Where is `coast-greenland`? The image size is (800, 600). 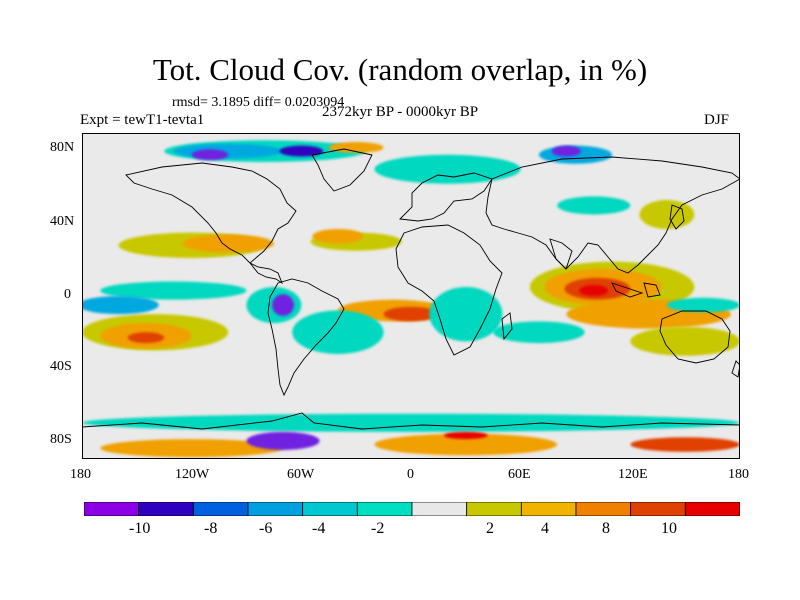
coast-greenland is located at coordinates (342, 170).